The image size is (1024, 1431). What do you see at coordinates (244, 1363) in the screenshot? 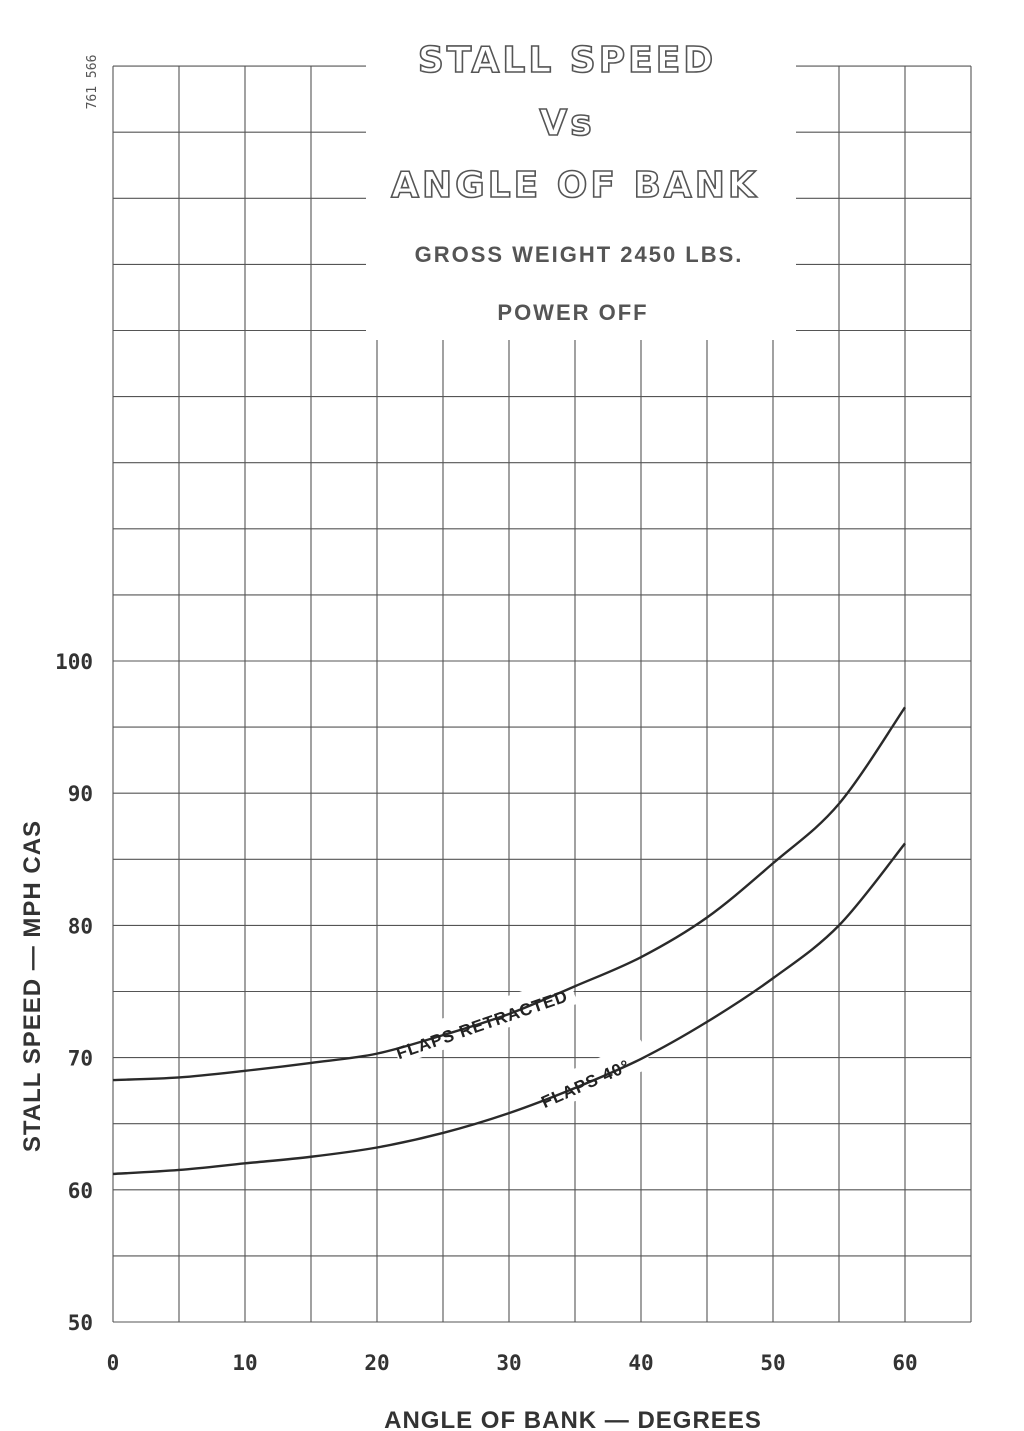
I see `x-tick-label: 10` at bounding box center [244, 1363].